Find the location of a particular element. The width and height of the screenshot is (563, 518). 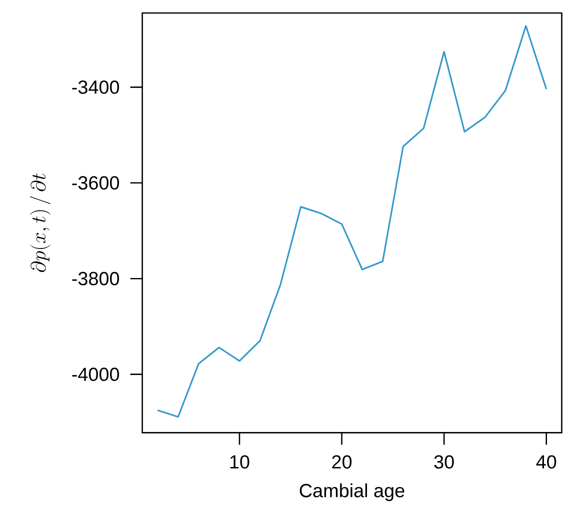

x-tick-label: 10 is located at coordinates (240, 462).